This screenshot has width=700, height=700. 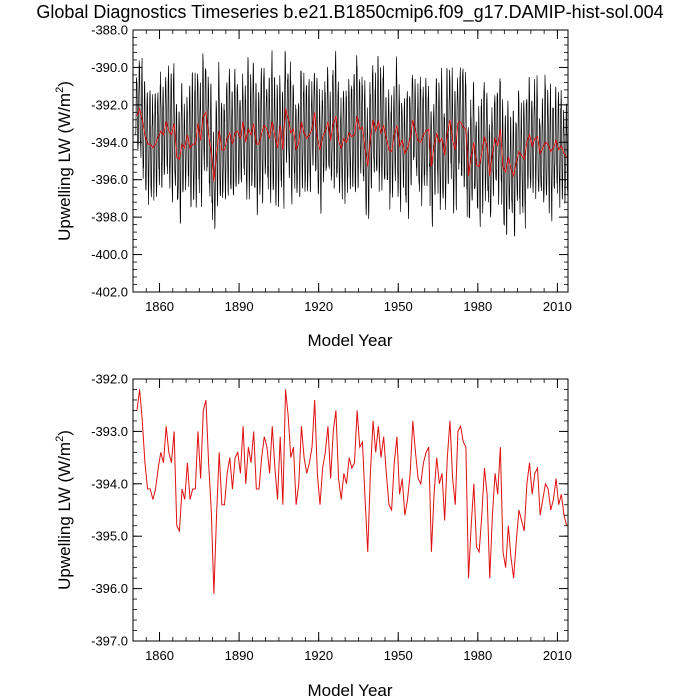 What do you see at coordinates (64, 84) in the screenshot?
I see `top-panel-y-axis-label-end: )` at bounding box center [64, 84].